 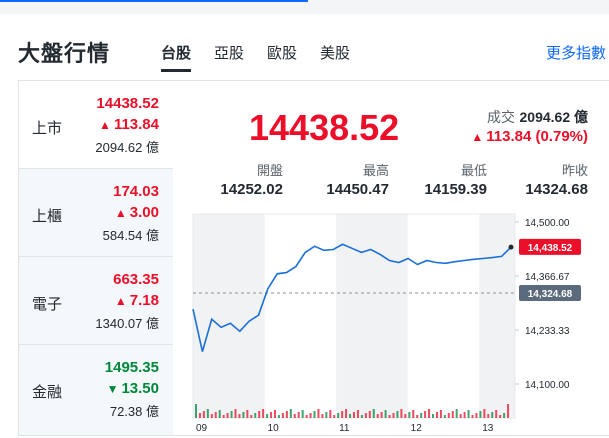 I want to click on tab-us: 美股, so click(x=335, y=53).